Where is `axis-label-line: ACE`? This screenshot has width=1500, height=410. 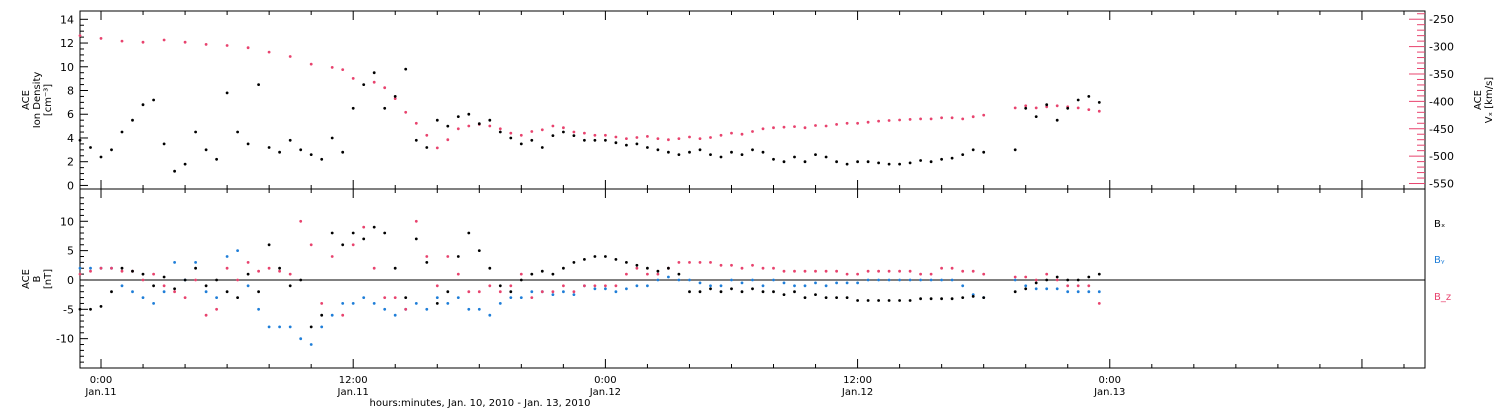
axis-label-line: ACE is located at coordinates (26, 279).